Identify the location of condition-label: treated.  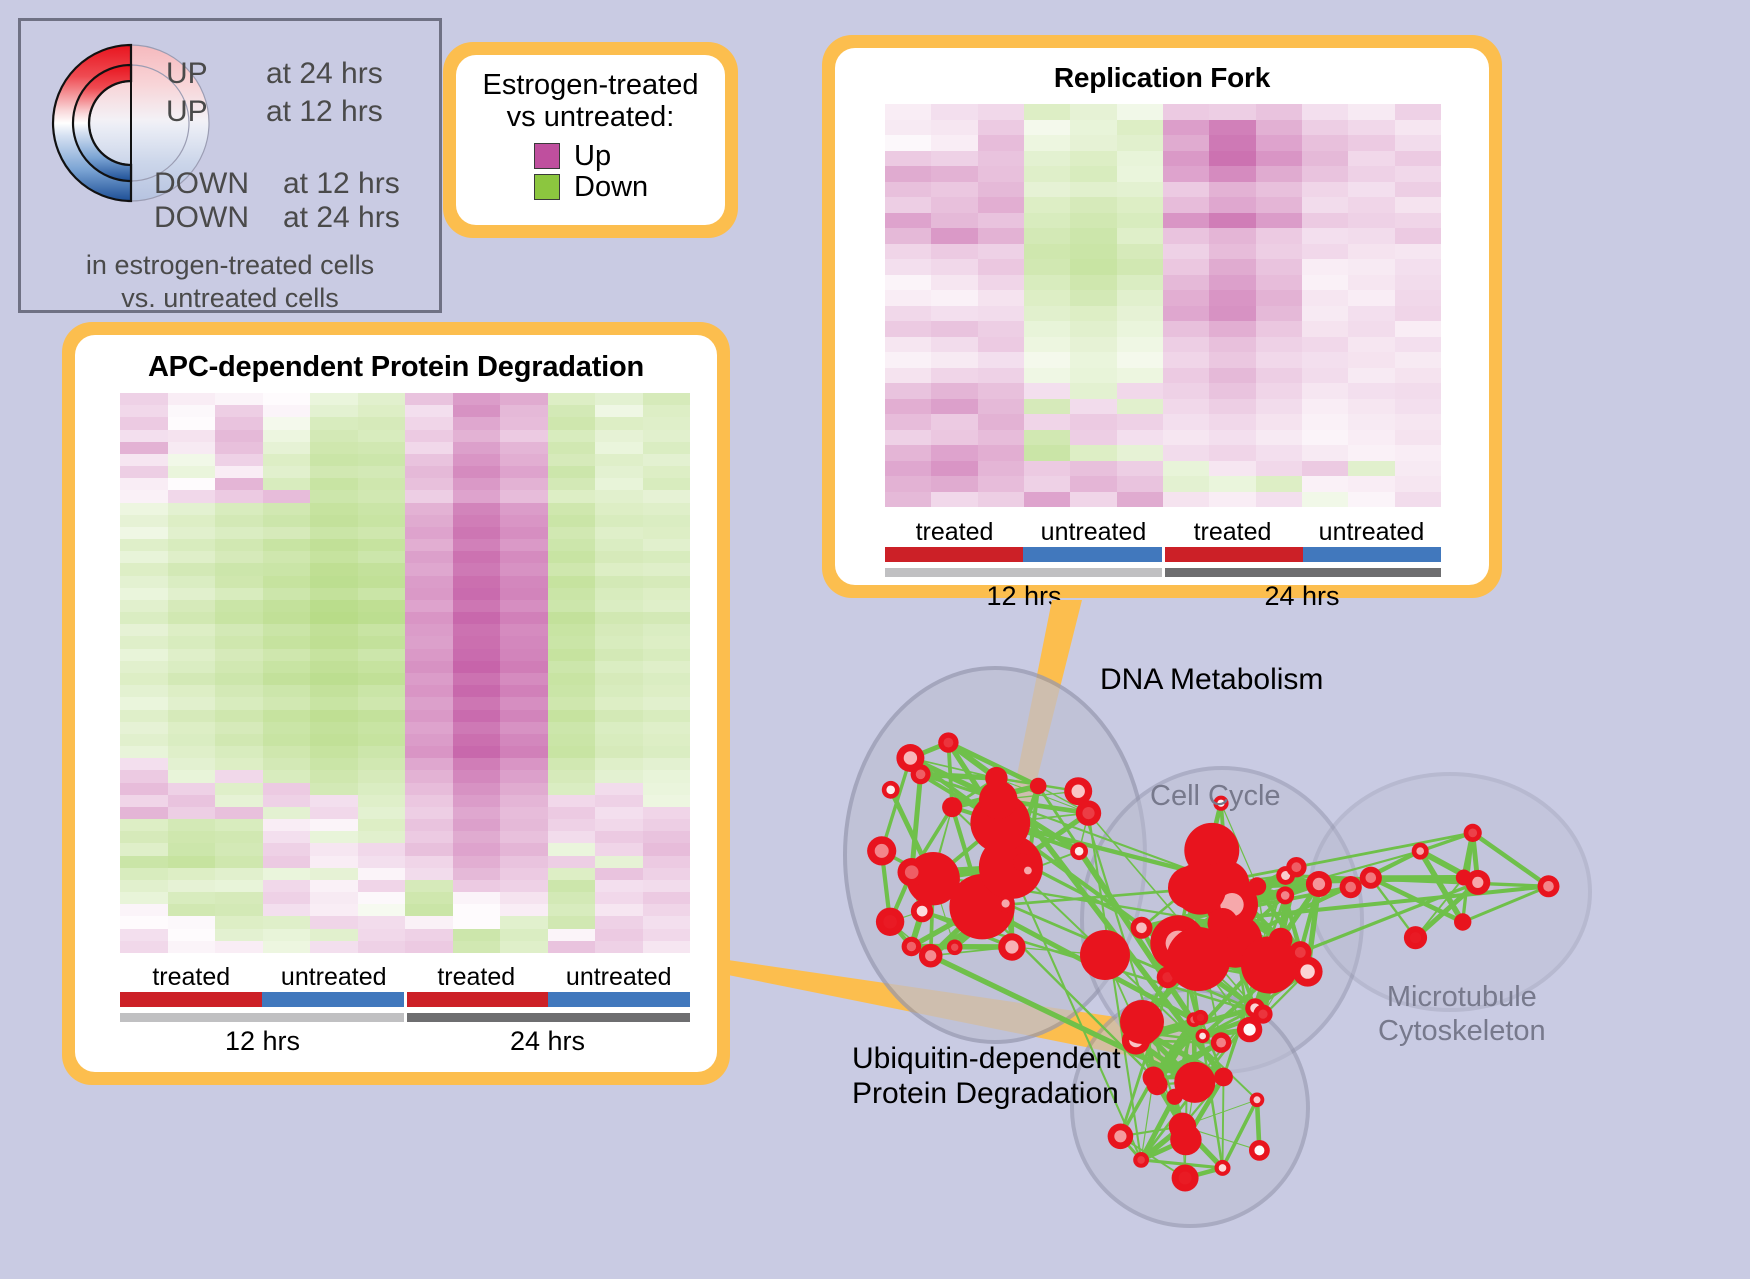
(1232, 532).